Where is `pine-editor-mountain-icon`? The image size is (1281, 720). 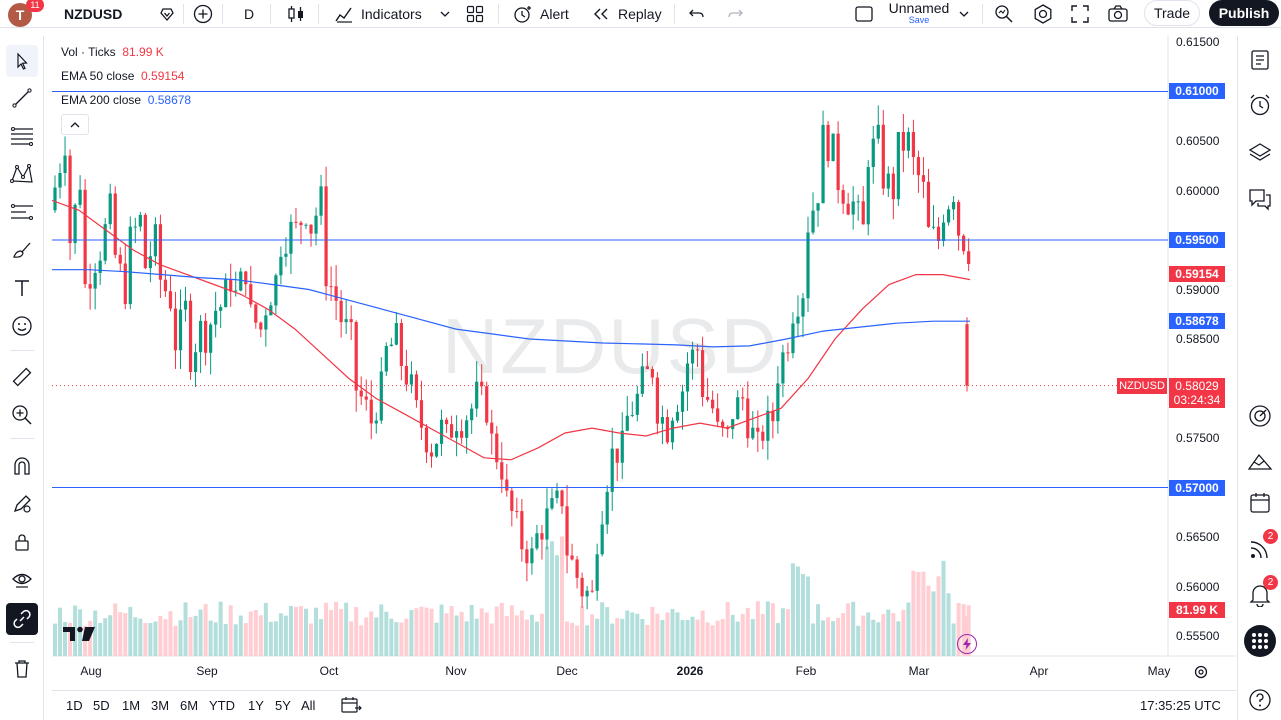
pine-editor-mountain-icon is located at coordinates (1260, 461).